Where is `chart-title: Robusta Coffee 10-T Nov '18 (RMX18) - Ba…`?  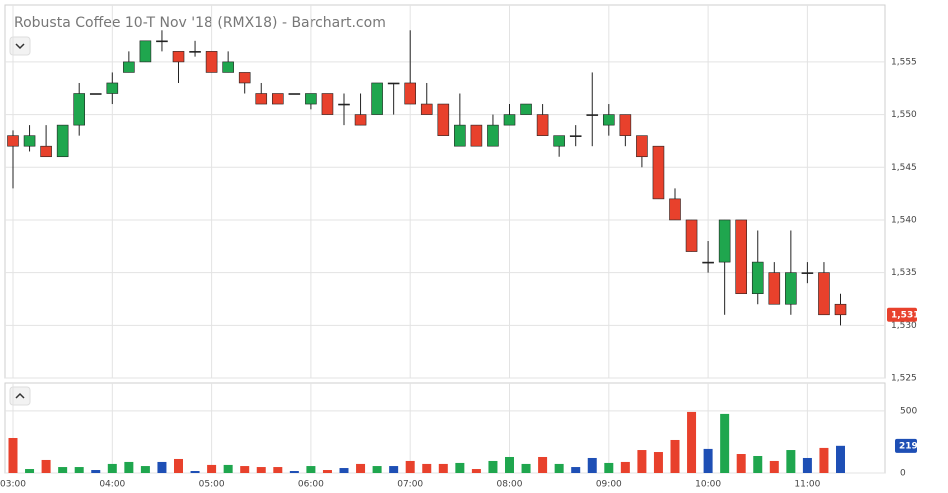
chart-title: Robusta Coffee 10-T Nov '18 (RMX18) - Ba… is located at coordinates (200, 23).